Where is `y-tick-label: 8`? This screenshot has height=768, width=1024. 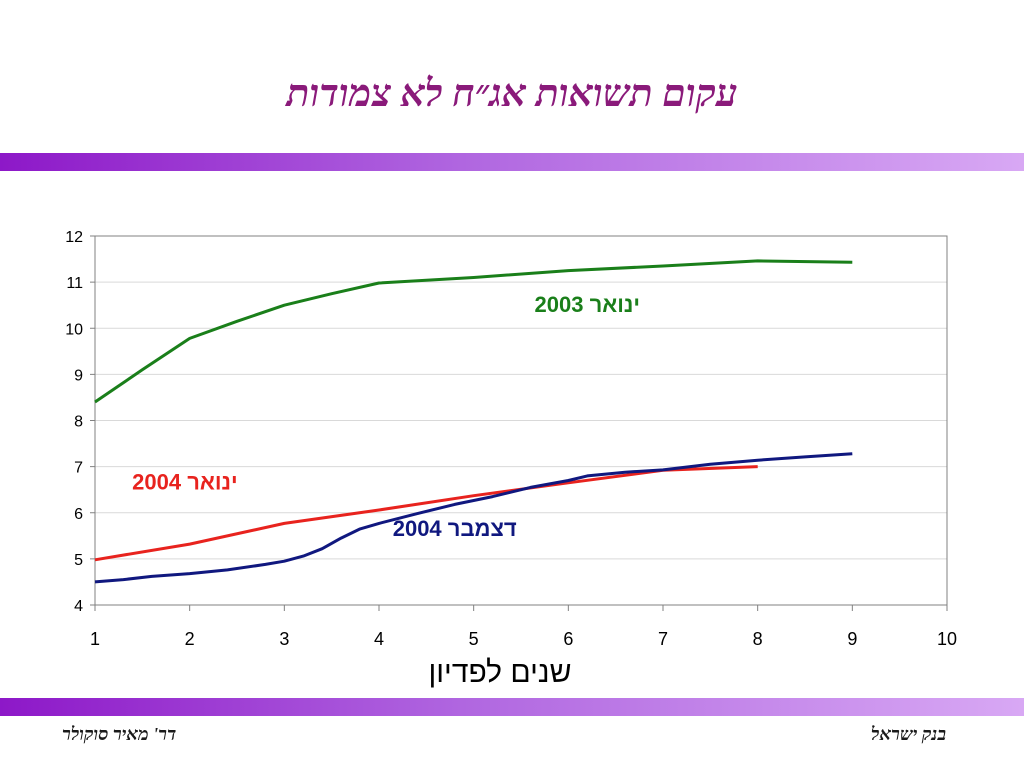 y-tick-label: 8 is located at coordinates (78, 422).